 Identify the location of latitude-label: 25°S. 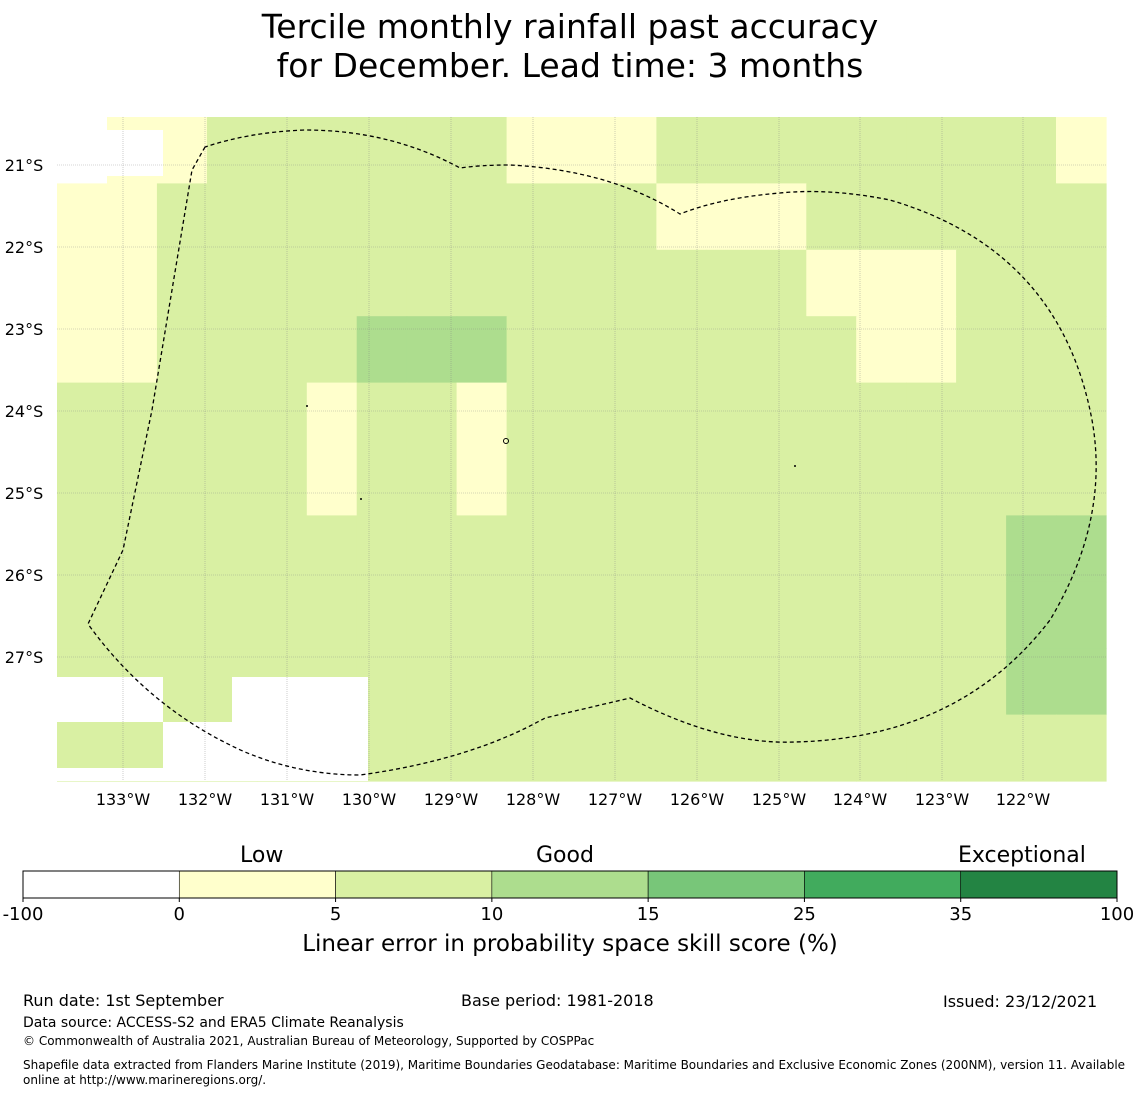
(24, 493).